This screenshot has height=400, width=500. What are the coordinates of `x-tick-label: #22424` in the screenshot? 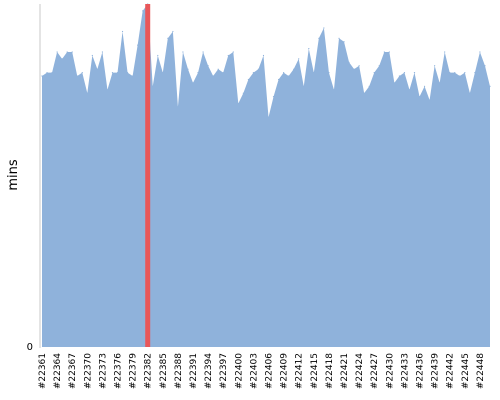 It's located at (360, 371).